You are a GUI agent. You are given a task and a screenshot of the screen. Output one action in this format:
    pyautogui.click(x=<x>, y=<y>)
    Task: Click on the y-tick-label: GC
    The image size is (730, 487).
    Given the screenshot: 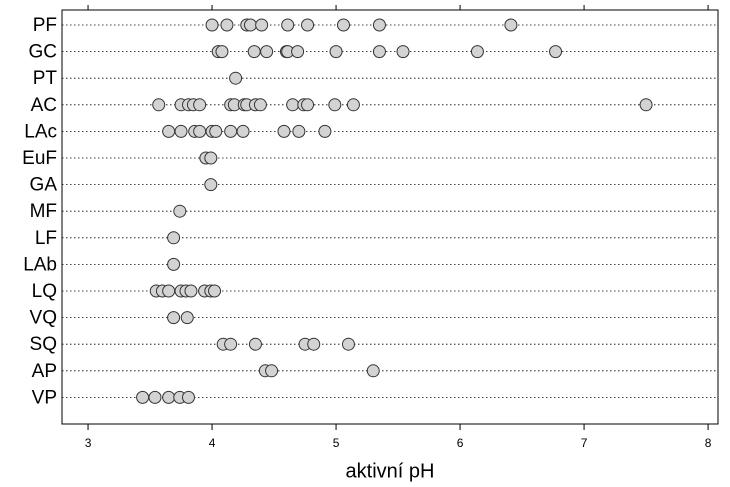 What is the action you would take?
    pyautogui.click(x=43, y=52)
    